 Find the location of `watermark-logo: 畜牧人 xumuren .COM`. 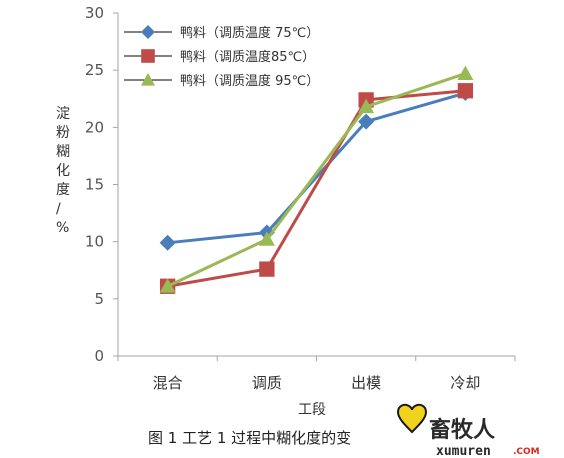

watermark-logo: 畜牧人 xumuren .COM is located at coordinates (468, 430).